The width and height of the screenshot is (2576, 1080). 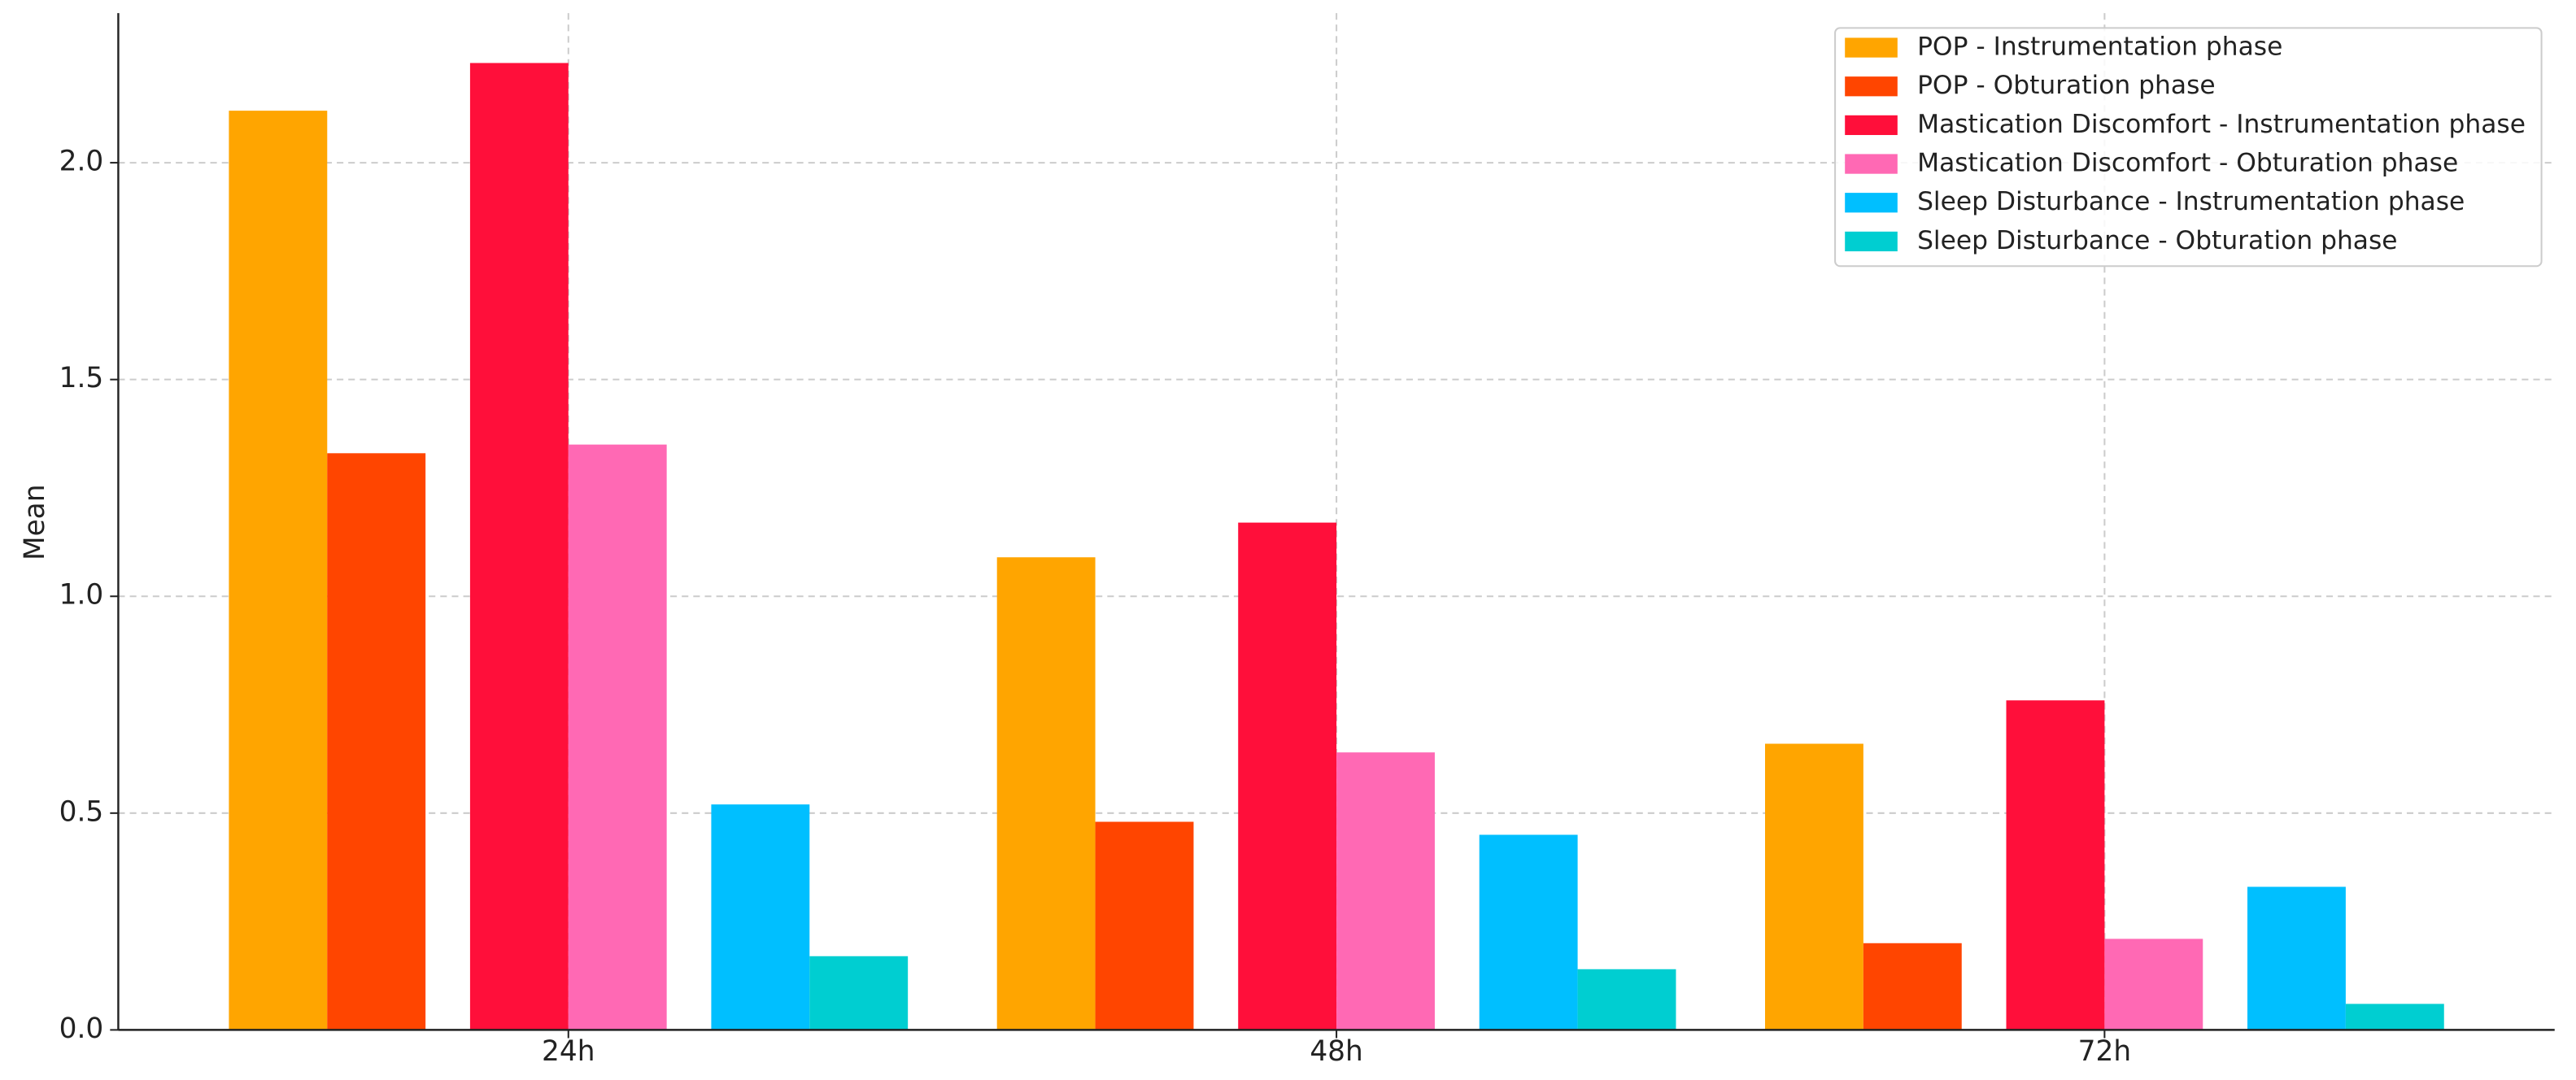 What do you see at coordinates (2099, 47) in the screenshot?
I see `legend-label: POP - Instrumentation phase` at bounding box center [2099, 47].